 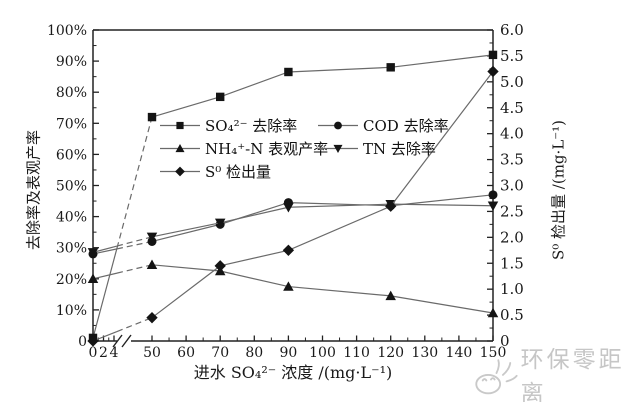 What do you see at coordinates (71, 124) in the screenshot?
I see `y-left-tick-label: 70%` at bounding box center [71, 124].